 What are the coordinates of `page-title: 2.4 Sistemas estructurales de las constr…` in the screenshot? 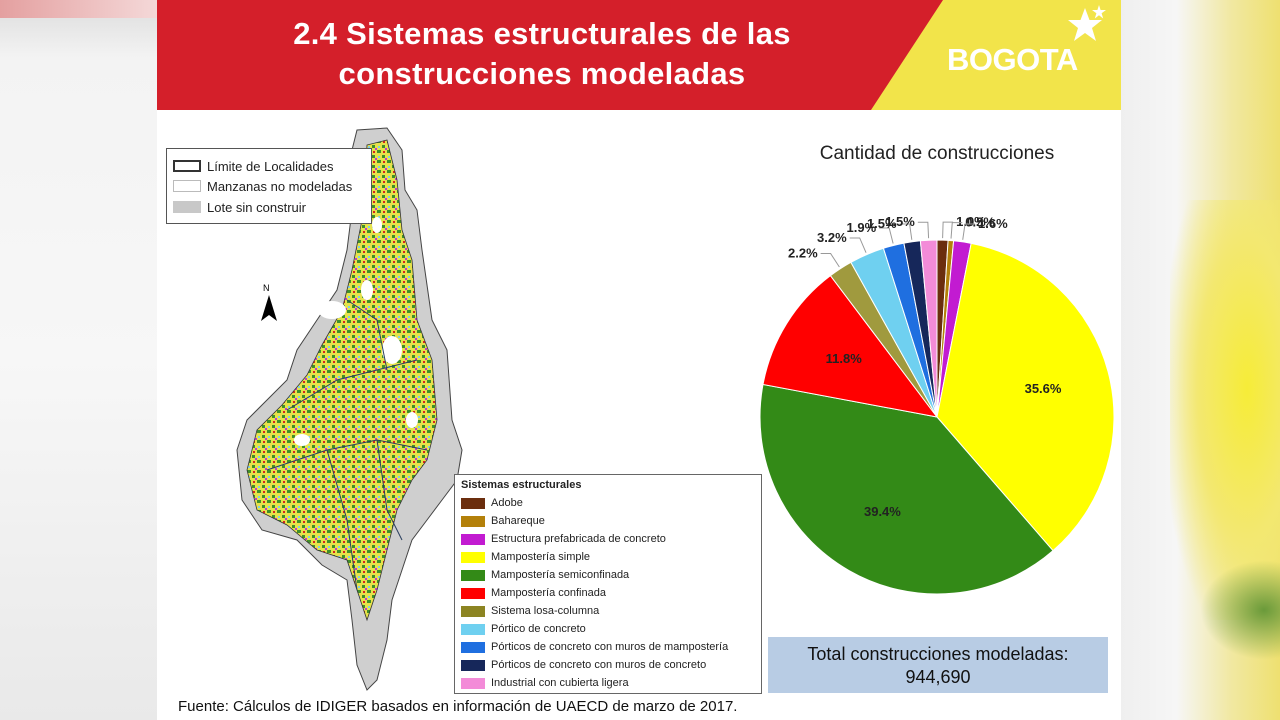 It's located at (542, 54).